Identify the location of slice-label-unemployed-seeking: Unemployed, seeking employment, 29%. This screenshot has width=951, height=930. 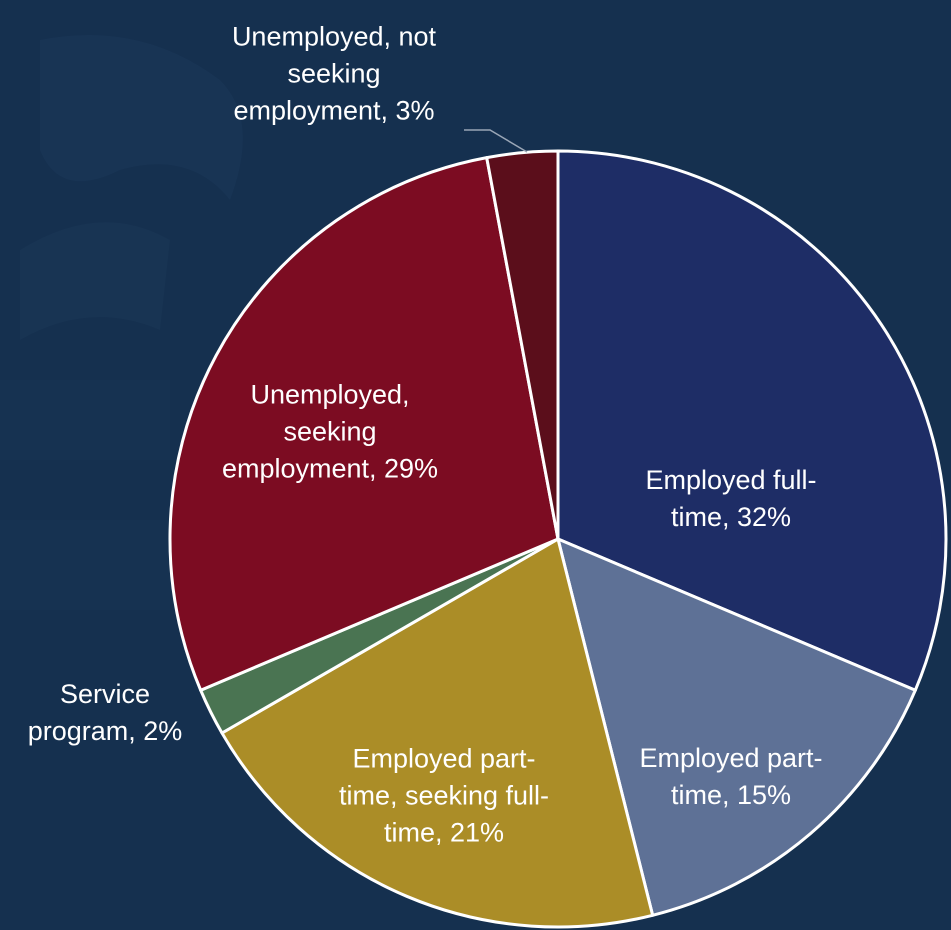
(330, 431).